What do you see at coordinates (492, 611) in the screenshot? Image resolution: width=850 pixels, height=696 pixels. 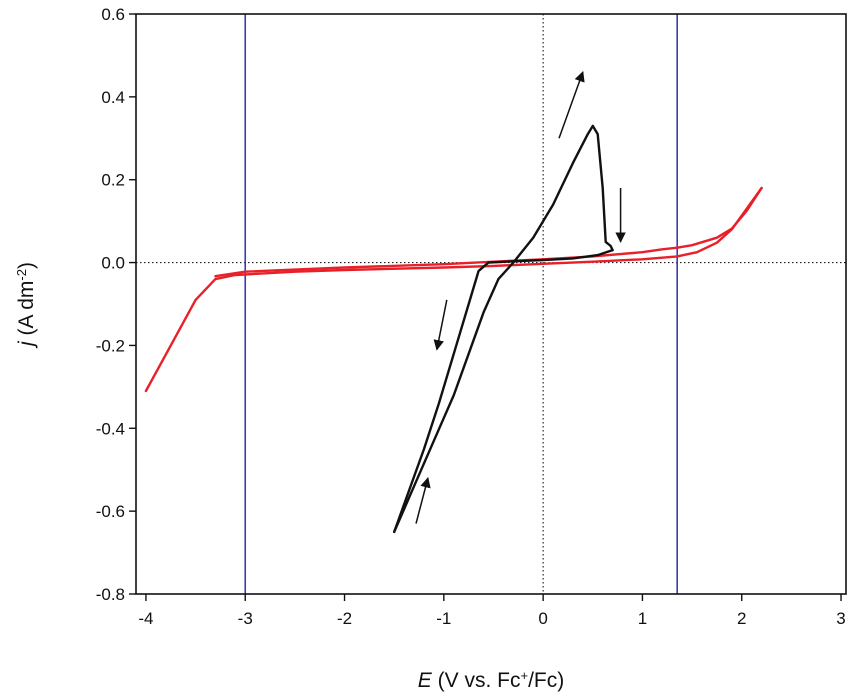 I see `x-axis: -4 -3 -2 -1 0 1 2 3` at bounding box center [492, 611].